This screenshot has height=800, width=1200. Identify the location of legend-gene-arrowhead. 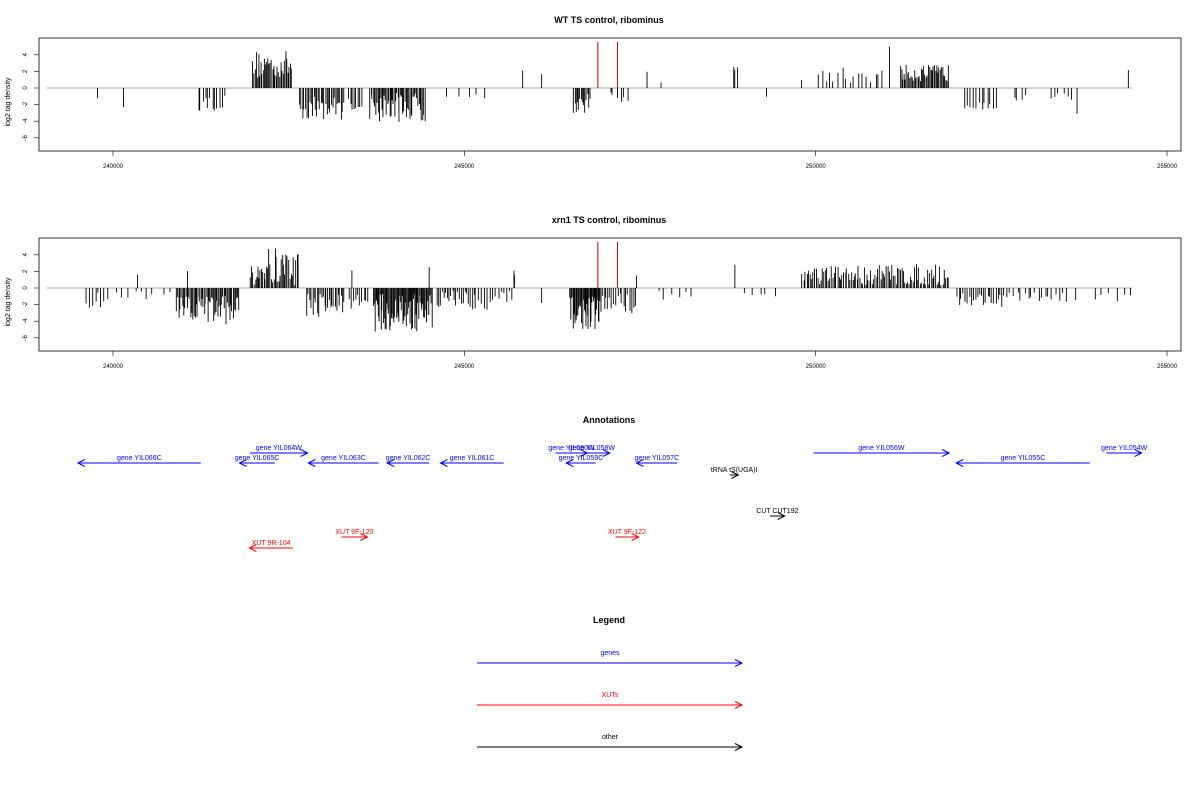
(739, 663).